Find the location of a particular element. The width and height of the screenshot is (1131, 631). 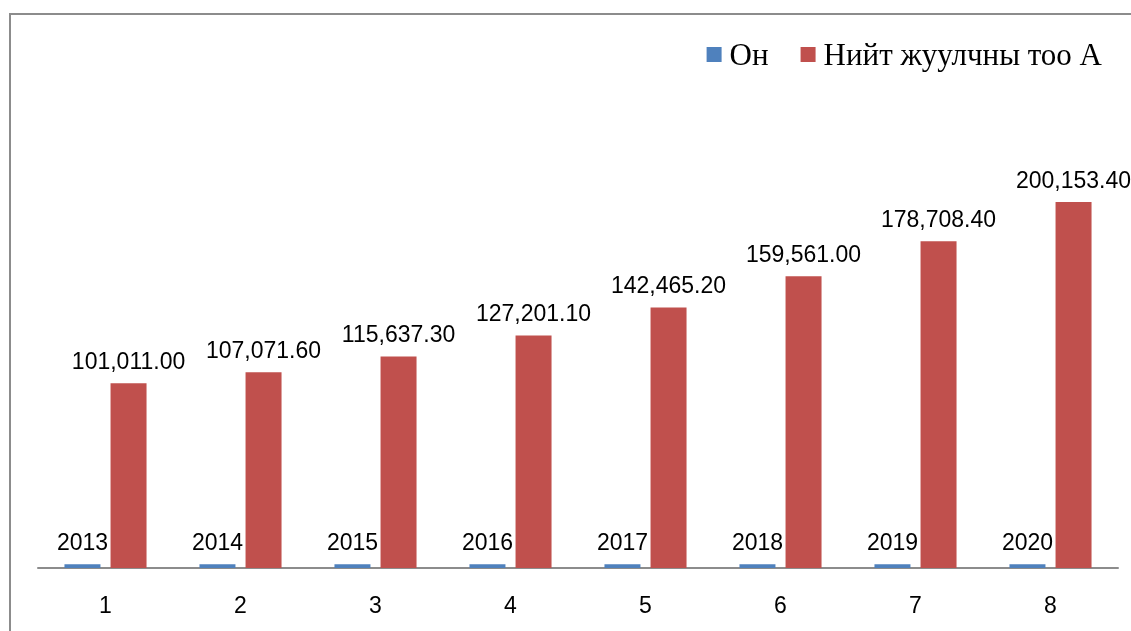

data-label: 2018 is located at coordinates (757, 541).